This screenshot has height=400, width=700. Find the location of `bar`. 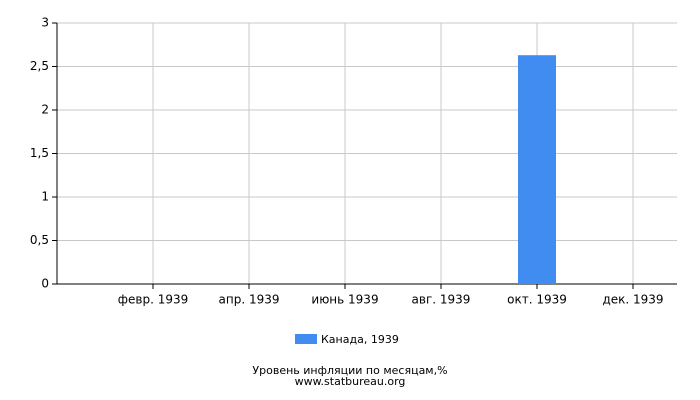

bar is located at coordinates (537, 169).